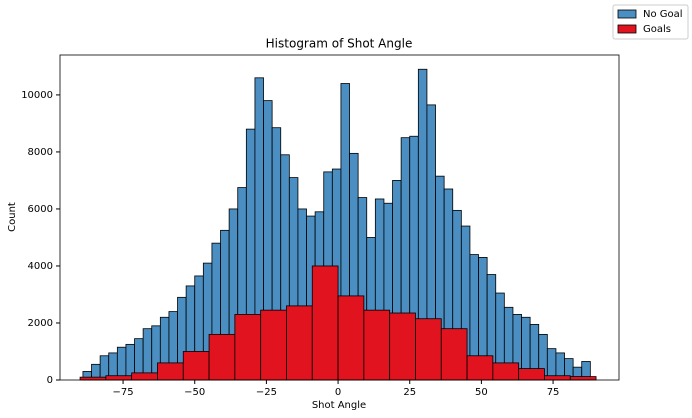 This screenshot has width=692, height=418. I want to click on chart-title: Histogram of Shot Angle, so click(339, 44).